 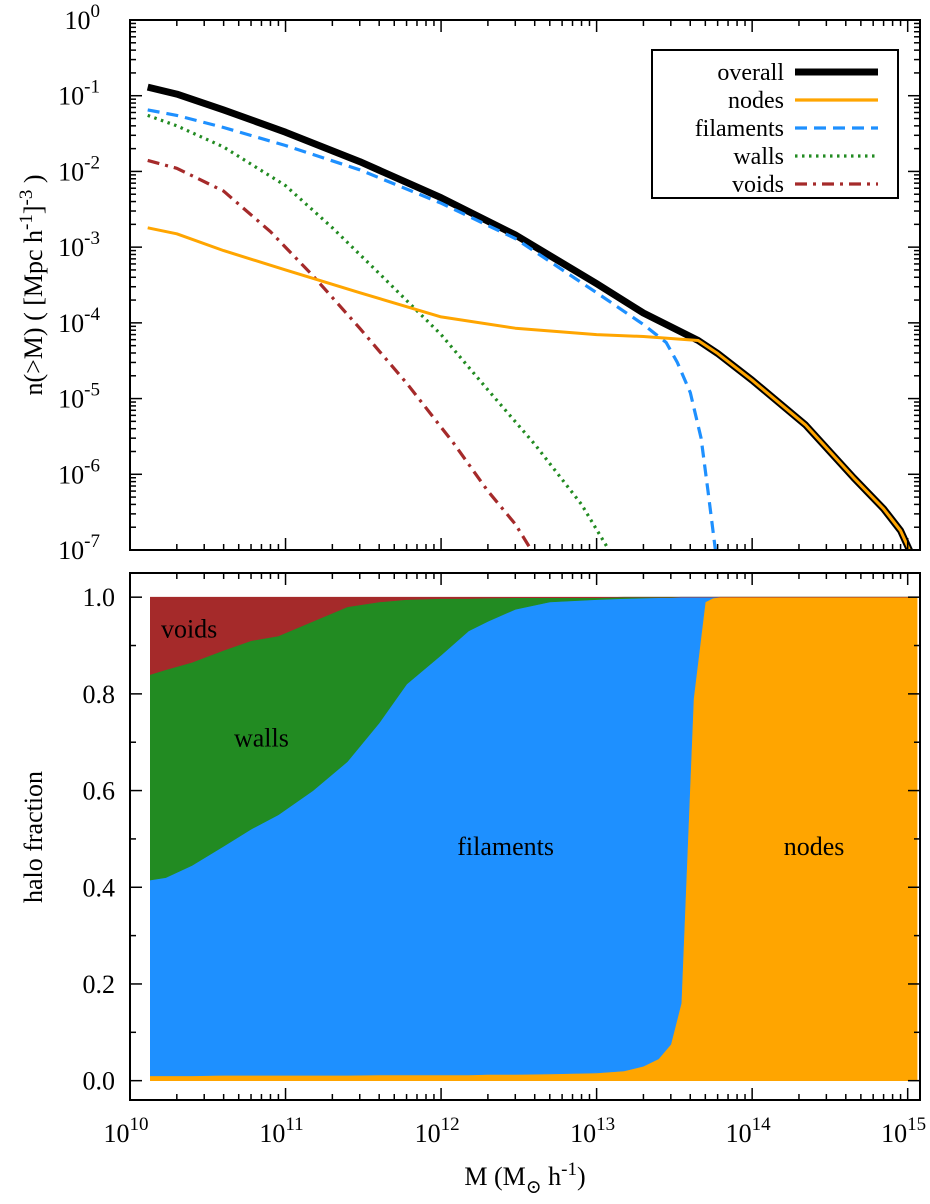 I want to click on density-y-tick-label: 10⁻³, so click(x=79, y=245).